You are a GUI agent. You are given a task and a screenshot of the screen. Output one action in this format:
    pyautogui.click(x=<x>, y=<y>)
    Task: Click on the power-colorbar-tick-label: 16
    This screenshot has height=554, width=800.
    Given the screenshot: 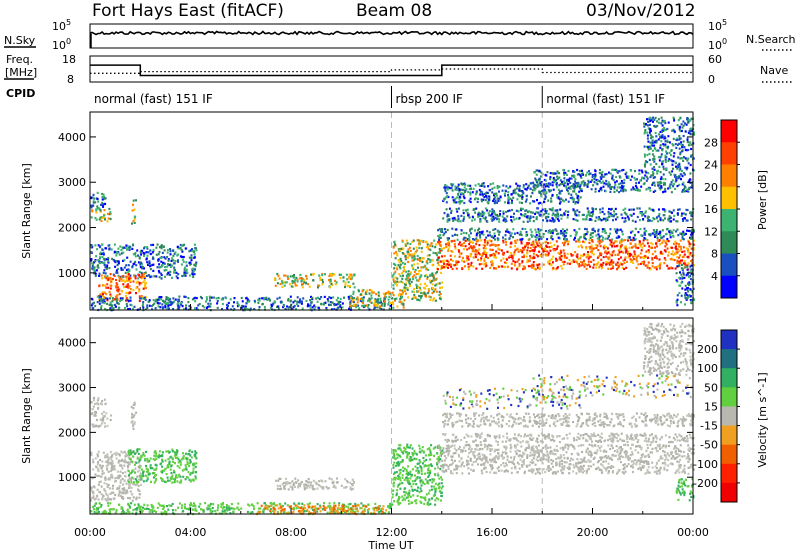 What is the action you would take?
    pyautogui.click(x=711, y=209)
    